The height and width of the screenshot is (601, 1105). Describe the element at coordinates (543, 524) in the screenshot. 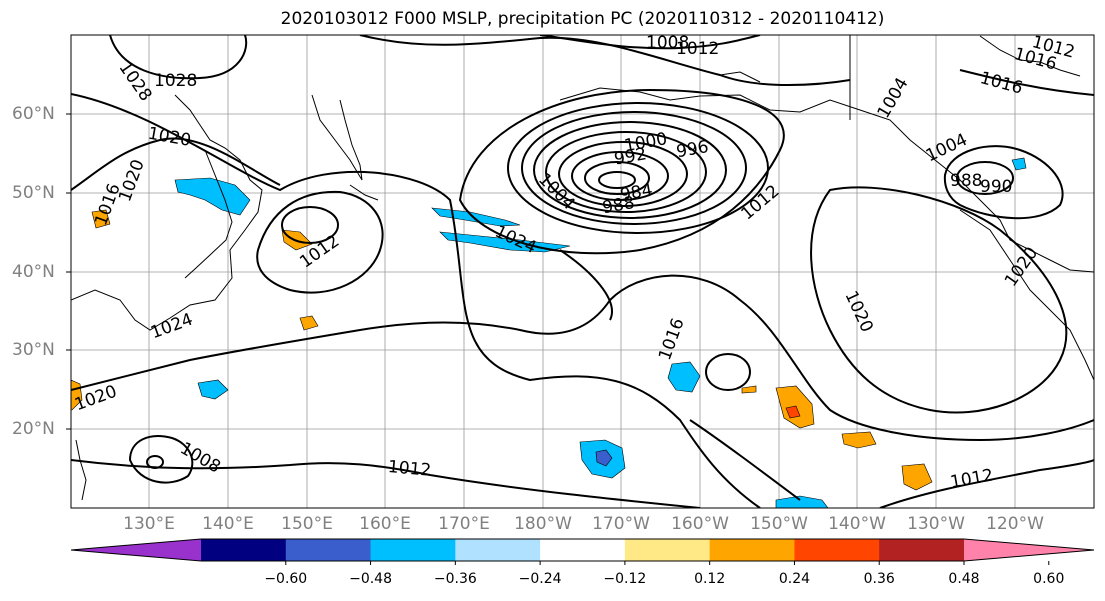

I see `lon-label: 180°W` at that location.